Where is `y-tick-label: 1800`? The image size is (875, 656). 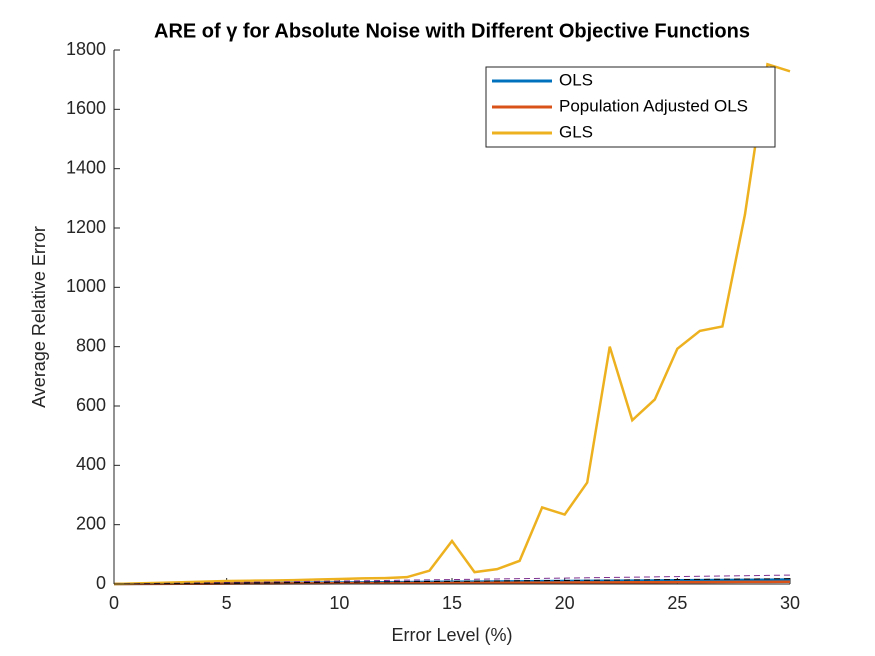 y-tick-label: 1800 is located at coordinates (86, 49).